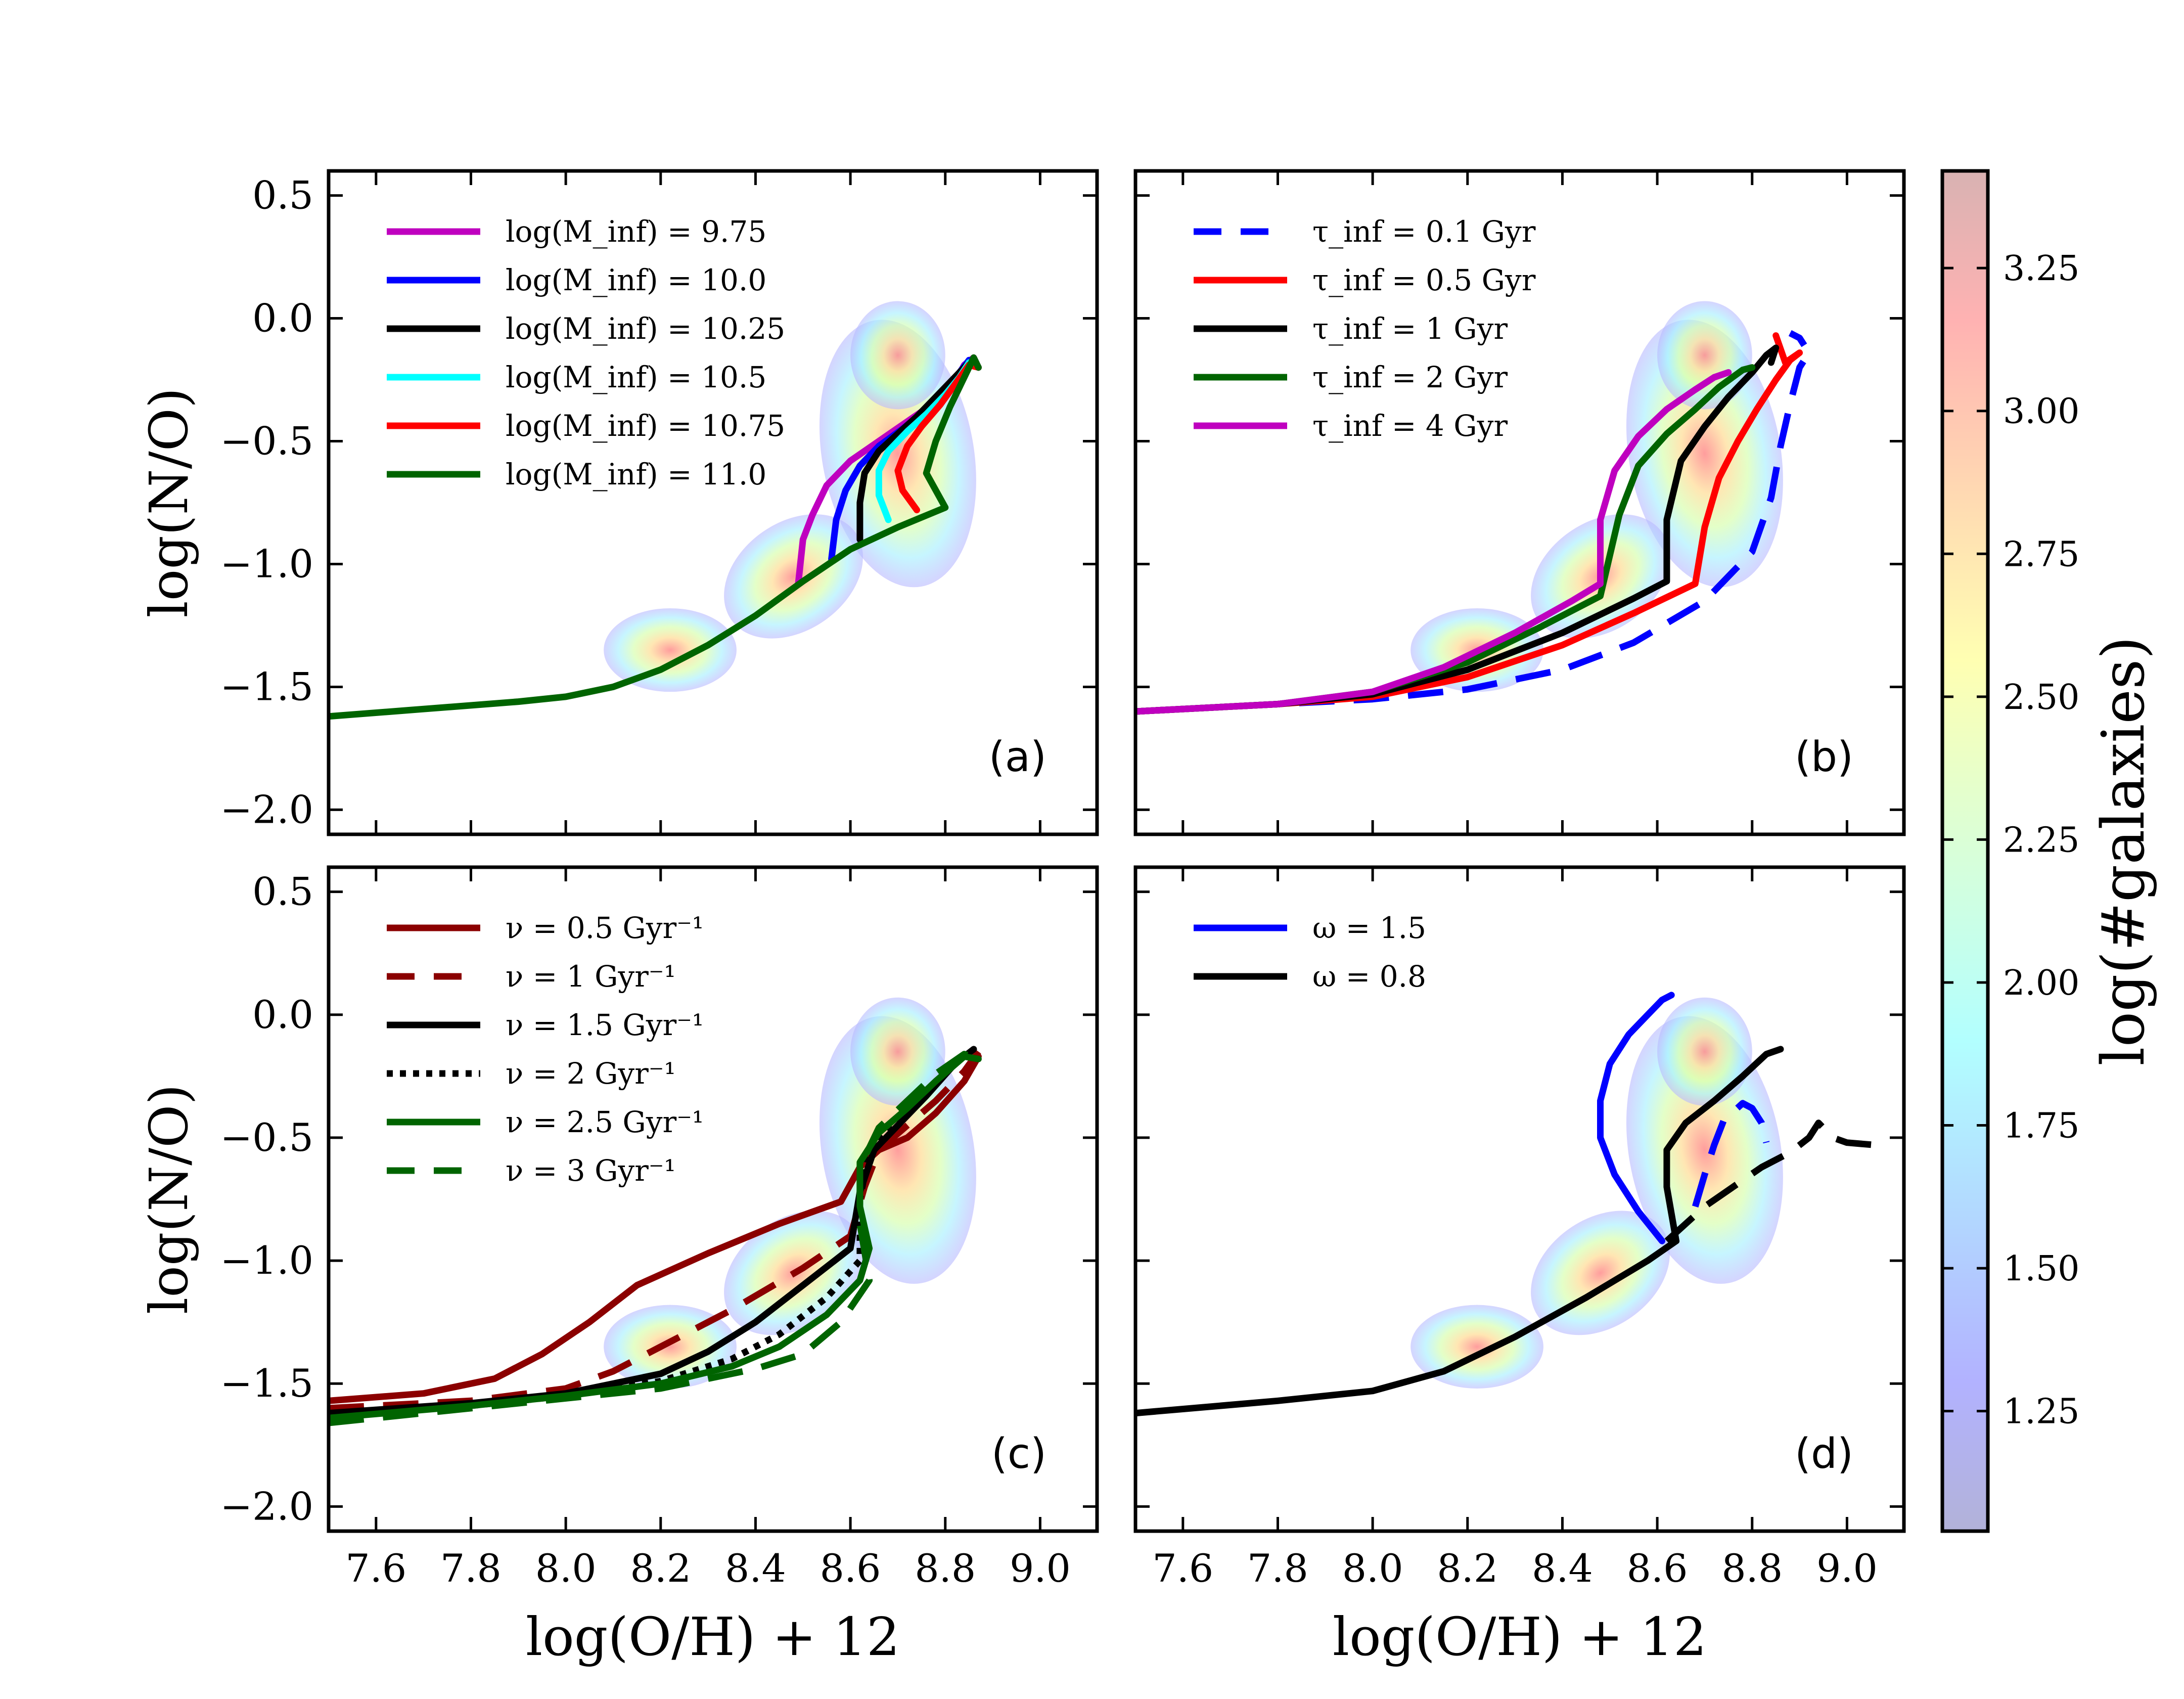 The height and width of the screenshot is (1699, 2184). I want to click on legend-label: τ_inf = 2 Gyr, so click(1410, 377).